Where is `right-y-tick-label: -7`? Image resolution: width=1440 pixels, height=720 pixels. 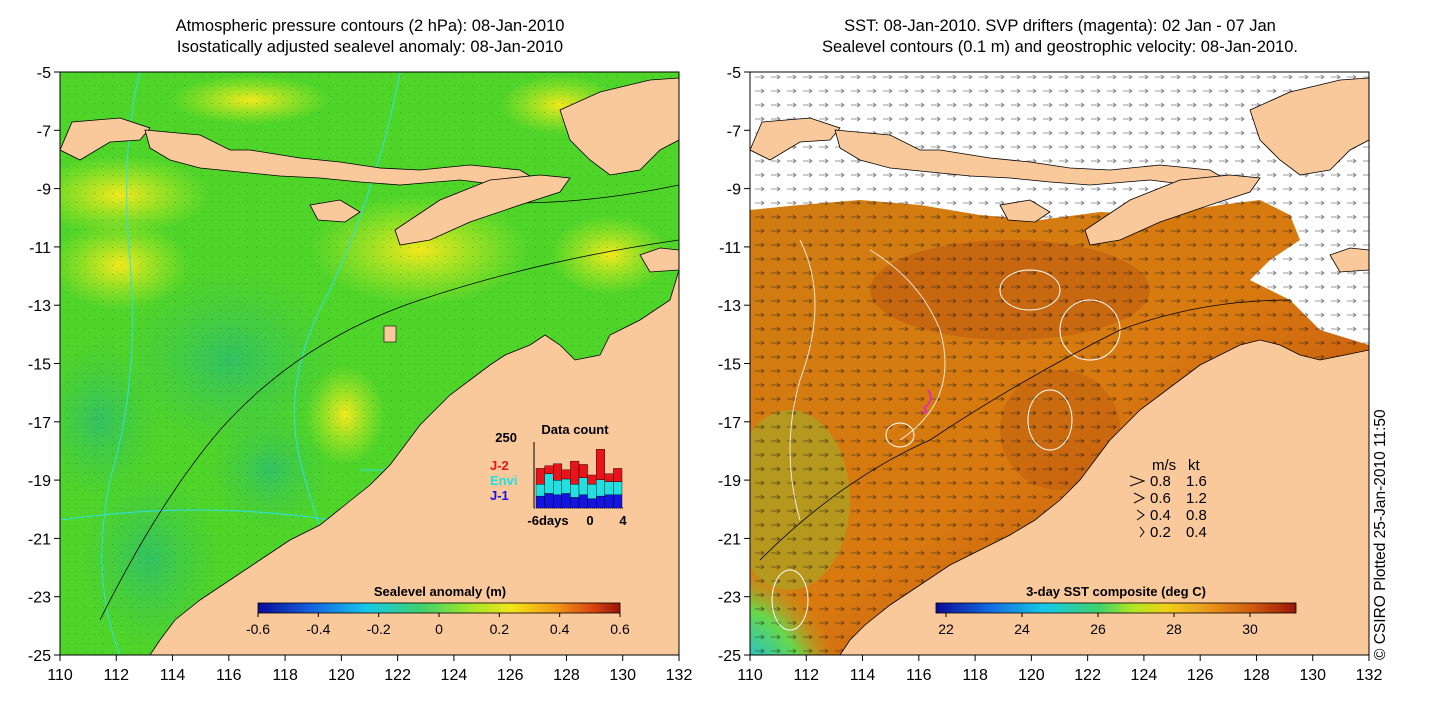 right-y-tick-label: -7 is located at coordinates (734, 131).